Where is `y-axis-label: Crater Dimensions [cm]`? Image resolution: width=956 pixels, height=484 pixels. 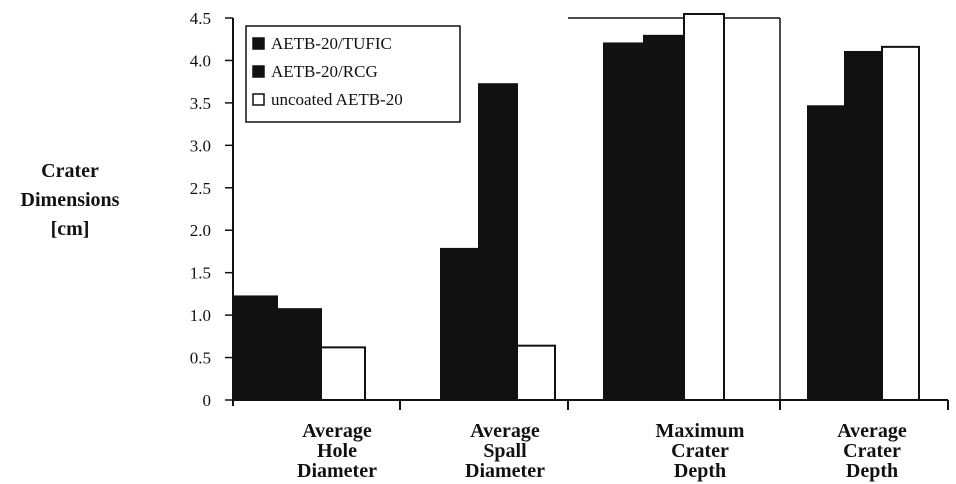
y-axis-label: Crater Dimensions [cm] is located at coordinates (70, 200).